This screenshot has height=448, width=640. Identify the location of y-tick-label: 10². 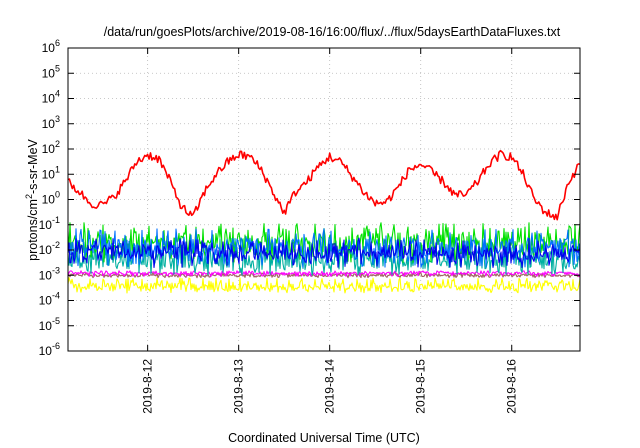
(51, 147).